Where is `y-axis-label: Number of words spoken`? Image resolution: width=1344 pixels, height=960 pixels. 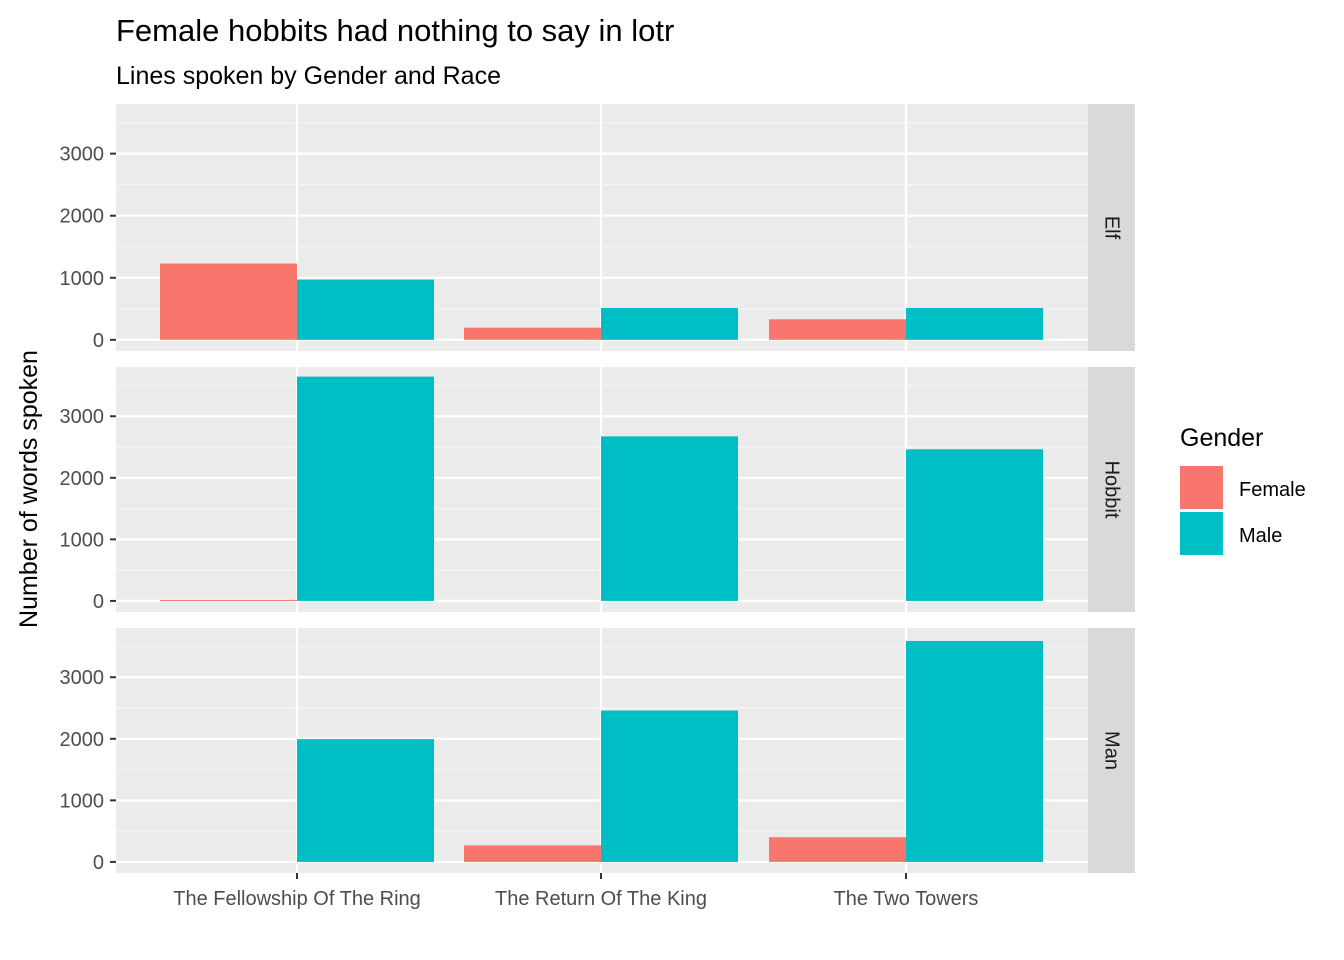
y-axis-label: Number of words spoken is located at coordinates (29, 489).